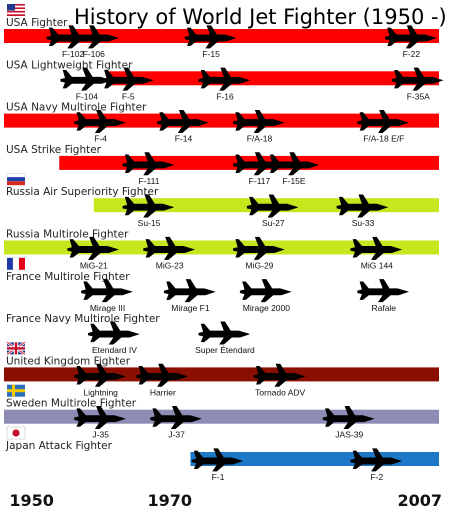 This screenshot has width=450, height=512. What do you see at coordinates (377, 266) in the screenshot?
I see `aircraft-label: MiG 144` at bounding box center [377, 266].